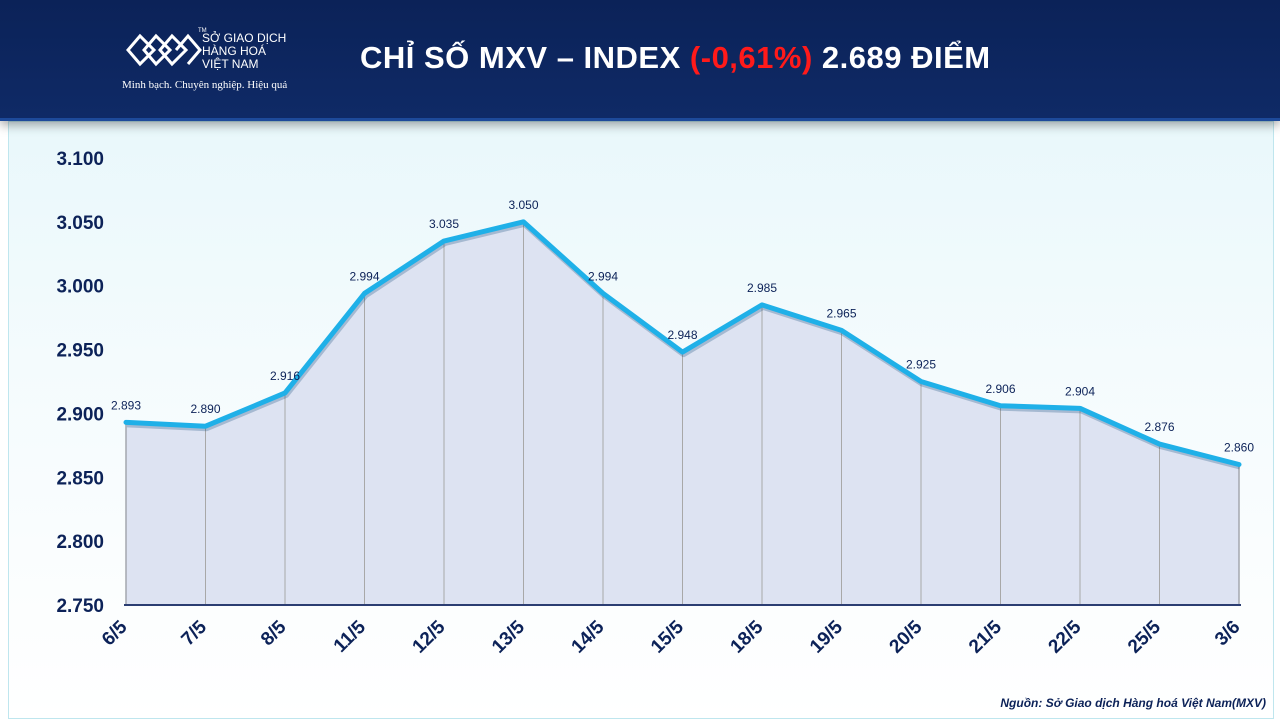 The image size is (1280, 720). Describe the element at coordinates (80, 287) in the screenshot. I see `y-tick-label: 3.000` at that location.